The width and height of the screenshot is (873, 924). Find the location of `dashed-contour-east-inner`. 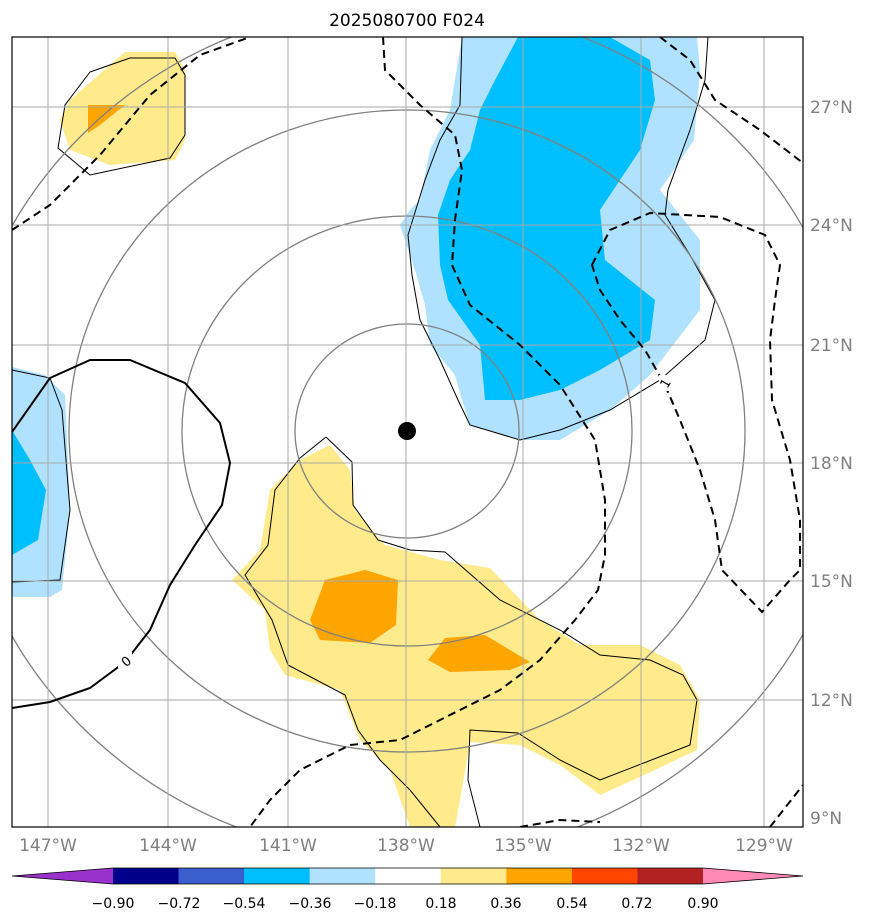

dashed-contour-east-inner is located at coordinates (731, 100).